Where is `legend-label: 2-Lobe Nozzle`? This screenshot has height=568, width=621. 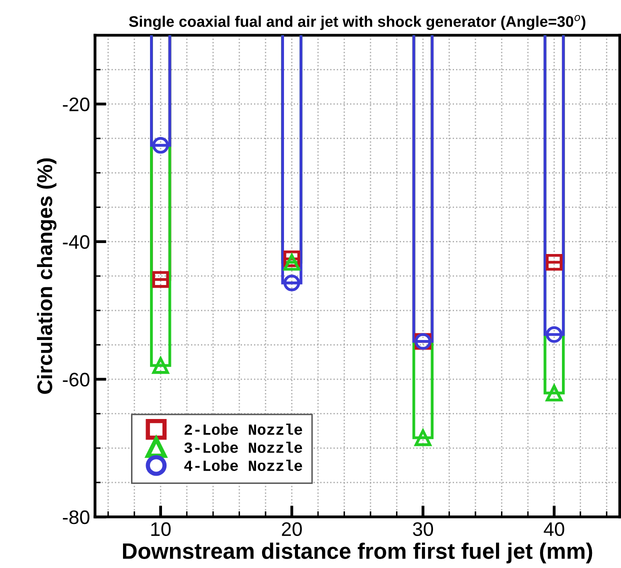
legend-label: 2-Lobe Nozzle is located at coordinates (243, 429).